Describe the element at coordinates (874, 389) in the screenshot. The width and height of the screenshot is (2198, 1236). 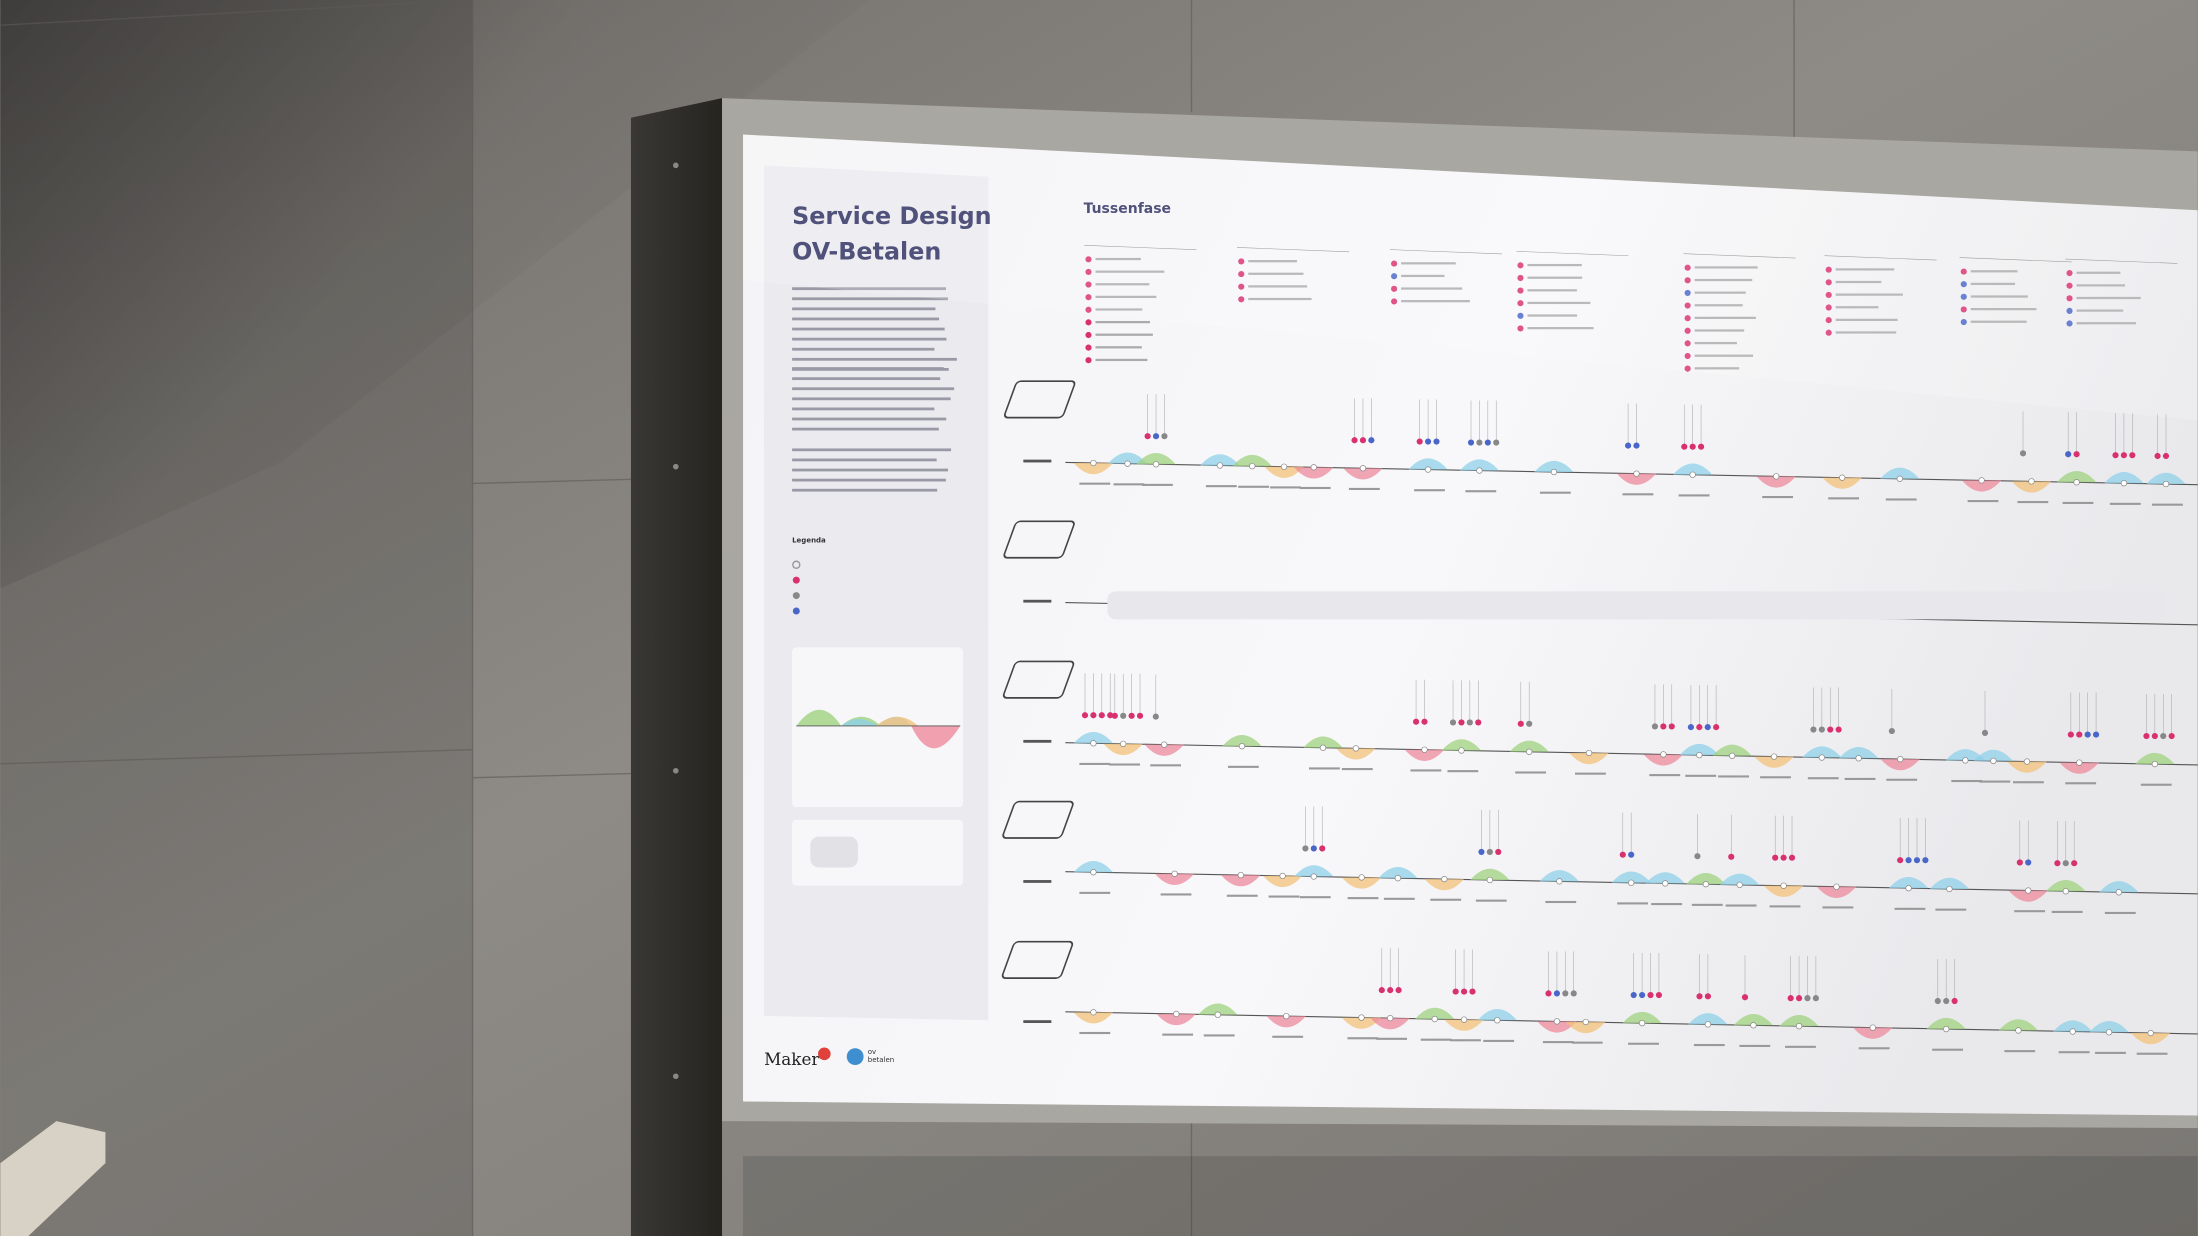
I see `paragraph` at that location.